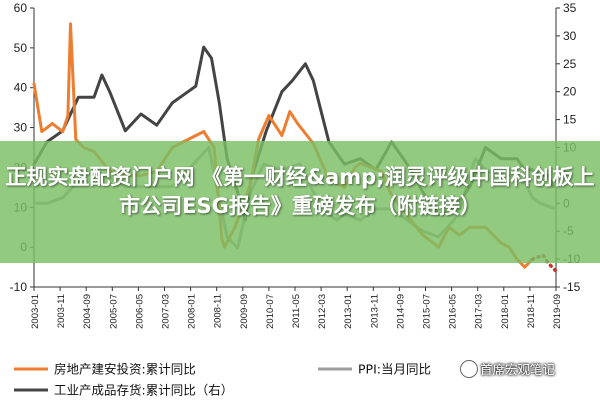 This screenshot has height=400, width=600. Describe the element at coordinates (21, 88) in the screenshot. I see `y-left-tick-label: 40` at that location.